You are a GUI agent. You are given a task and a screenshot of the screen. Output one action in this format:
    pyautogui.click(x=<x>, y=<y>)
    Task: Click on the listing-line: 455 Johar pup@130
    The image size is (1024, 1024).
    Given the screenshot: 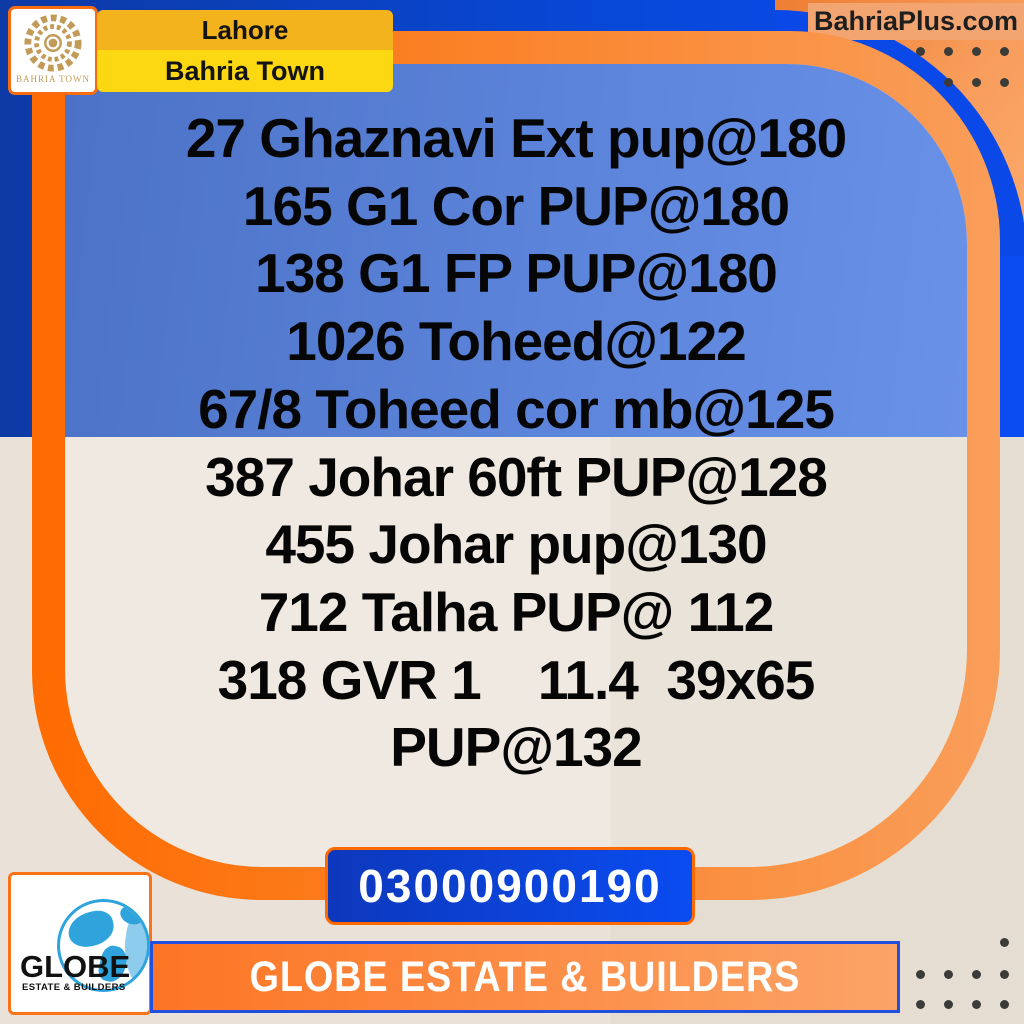 What is the action you would take?
    pyautogui.click(x=516, y=544)
    